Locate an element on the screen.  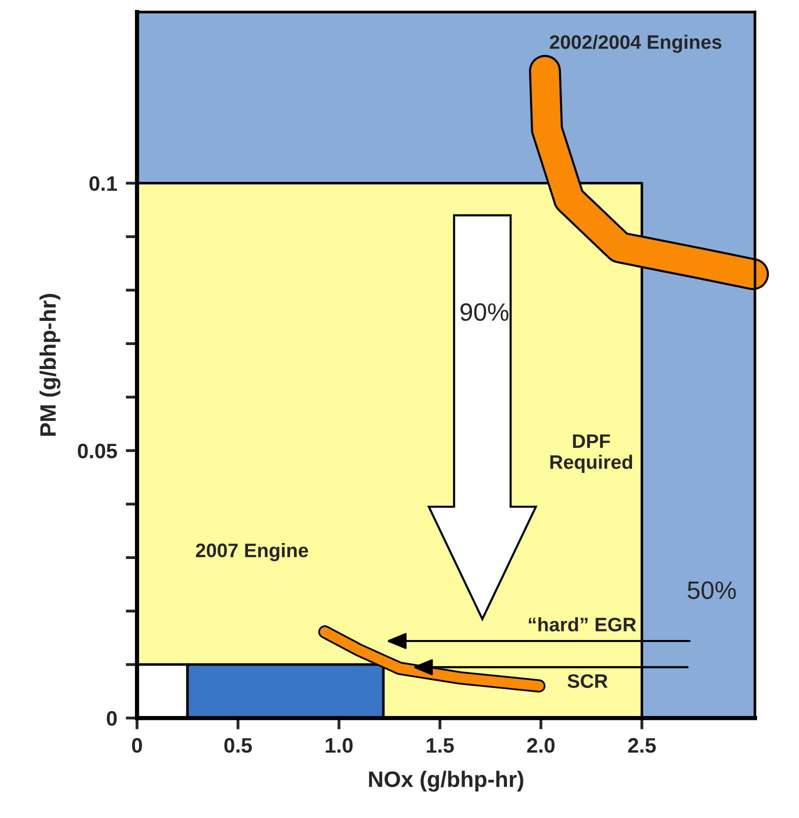
x-tick-label: 1.5 is located at coordinates (440, 745).